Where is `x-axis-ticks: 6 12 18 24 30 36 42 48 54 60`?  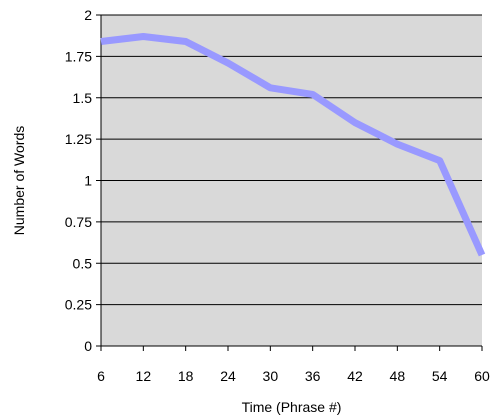
x-axis-ticks: 6 12 18 24 30 36 42 48 54 60 is located at coordinates (293, 365).